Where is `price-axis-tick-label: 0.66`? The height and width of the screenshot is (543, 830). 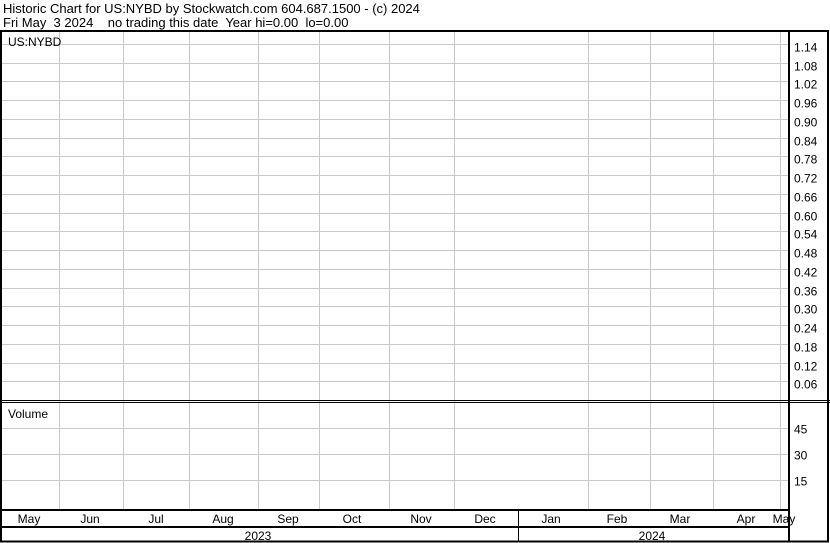
price-axis-tick-label: 0.66 is located at coordinates (806, 198).